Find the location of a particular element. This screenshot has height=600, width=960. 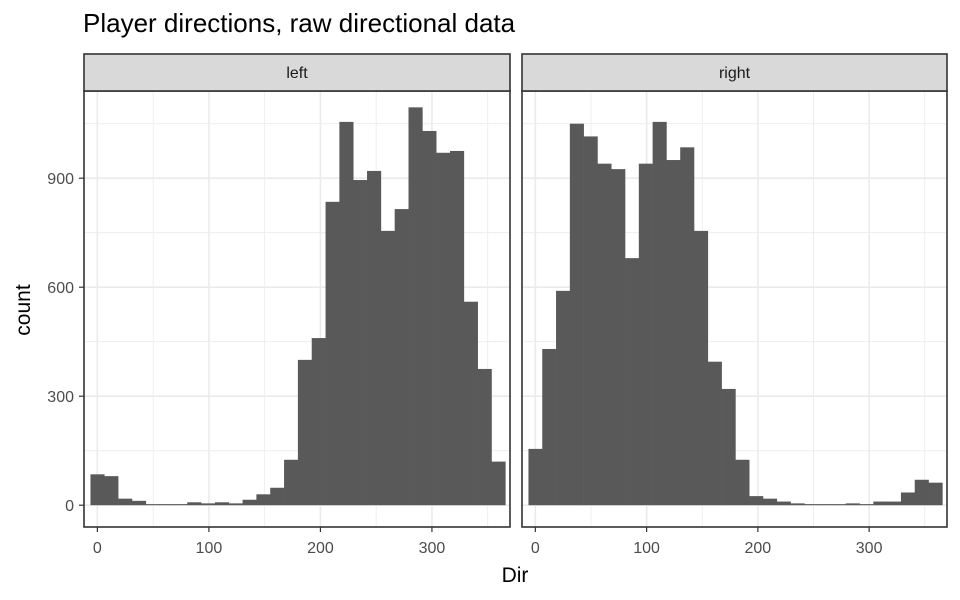

y-tick-label: 900 is located at coordinates (60, 179).